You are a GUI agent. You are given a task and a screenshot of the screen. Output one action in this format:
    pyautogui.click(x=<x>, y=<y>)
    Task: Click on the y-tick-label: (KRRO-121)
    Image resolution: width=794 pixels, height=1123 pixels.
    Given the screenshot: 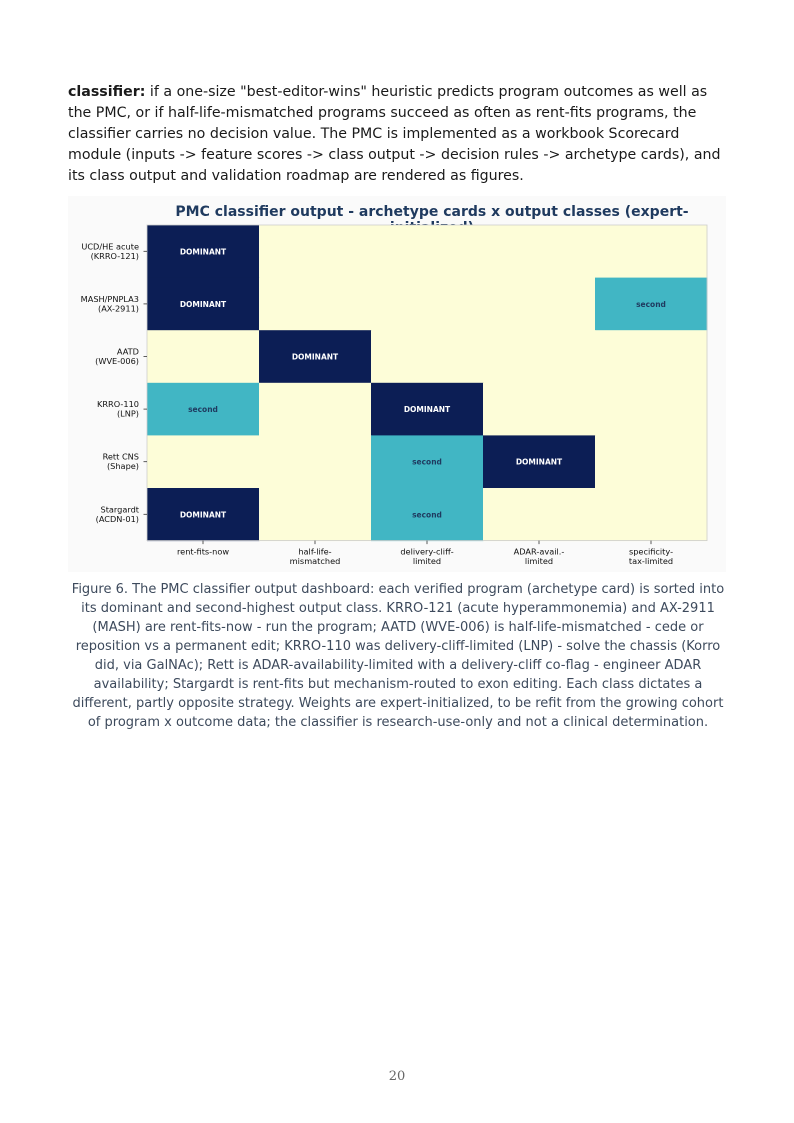 What is the action you would take?
    pyautogui.click(x=115, y=256)
    